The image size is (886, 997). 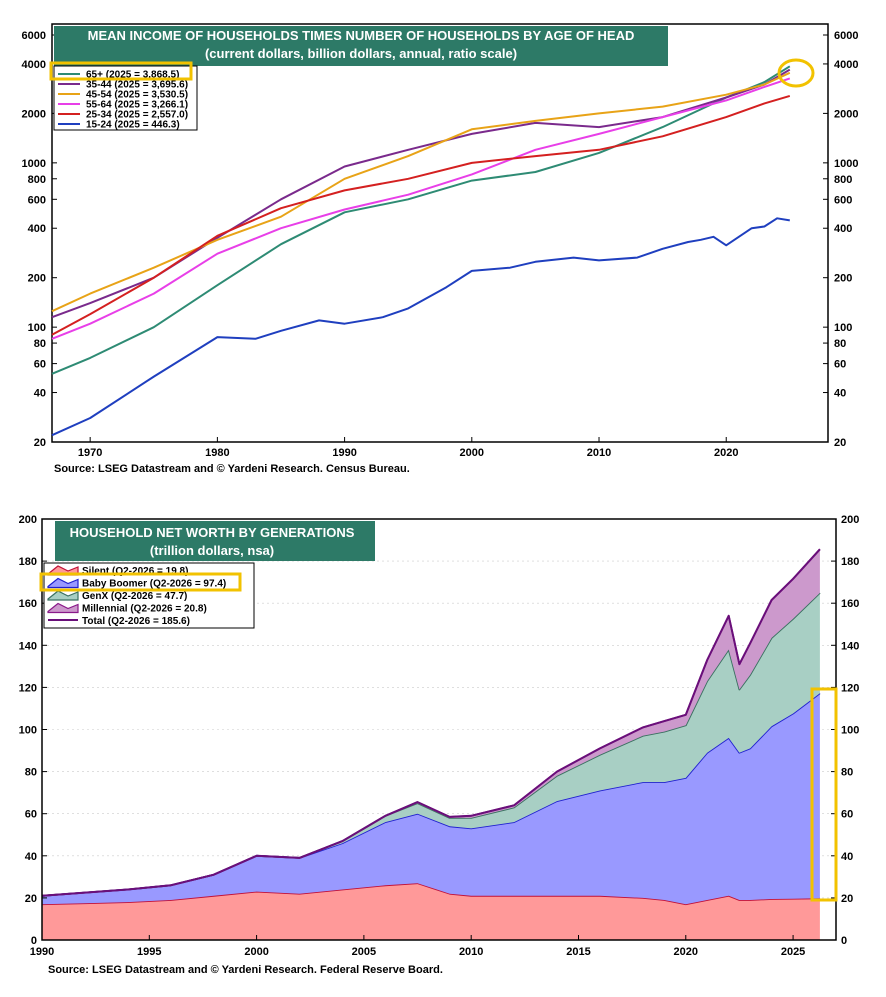 I want to click on income-title-box, so click(x=361, y=46).